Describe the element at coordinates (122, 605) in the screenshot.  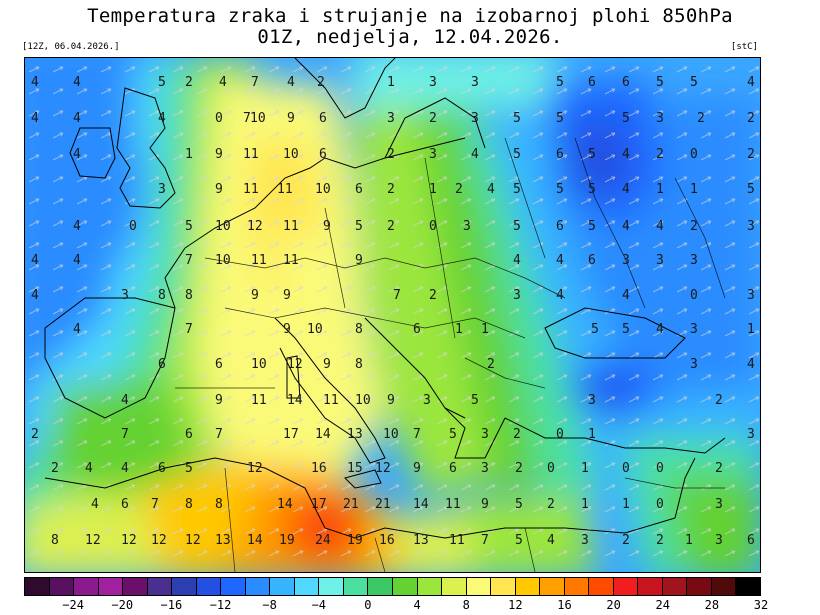
I see `colorbar-tick: −20` at that location.